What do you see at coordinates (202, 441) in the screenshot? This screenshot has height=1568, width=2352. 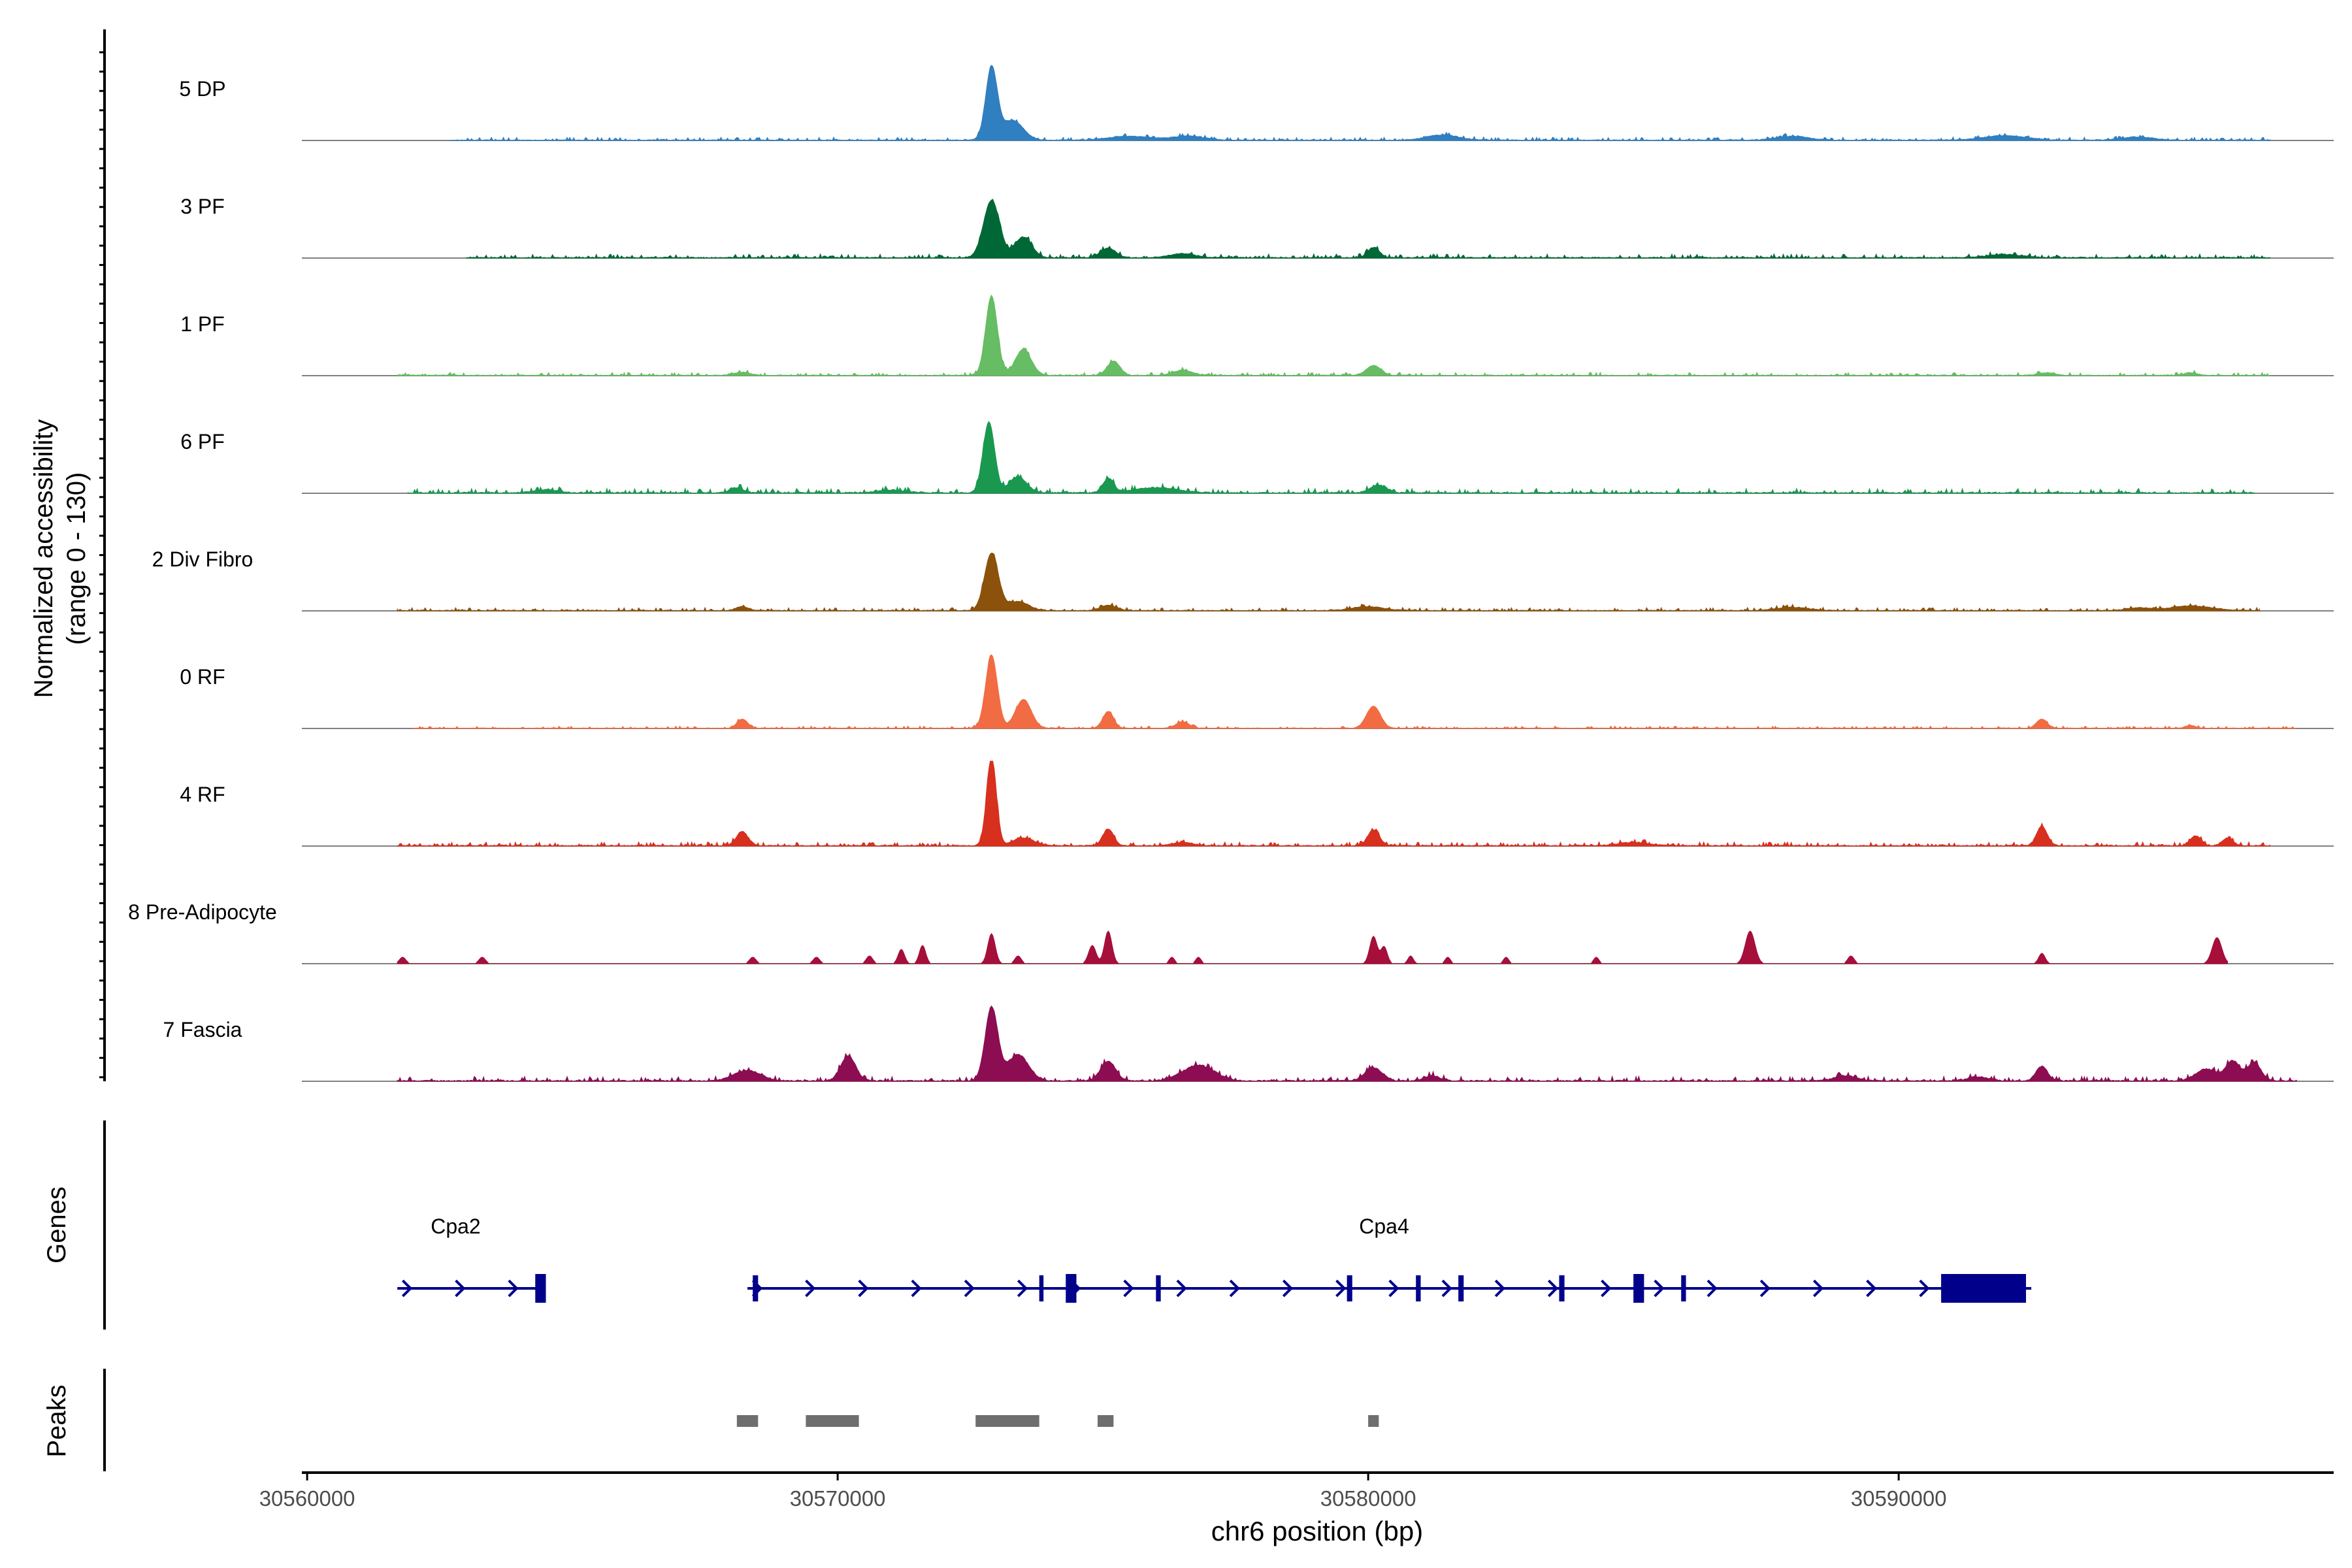 I see `track-label: 6 PF` at bounding box center [202, 441].